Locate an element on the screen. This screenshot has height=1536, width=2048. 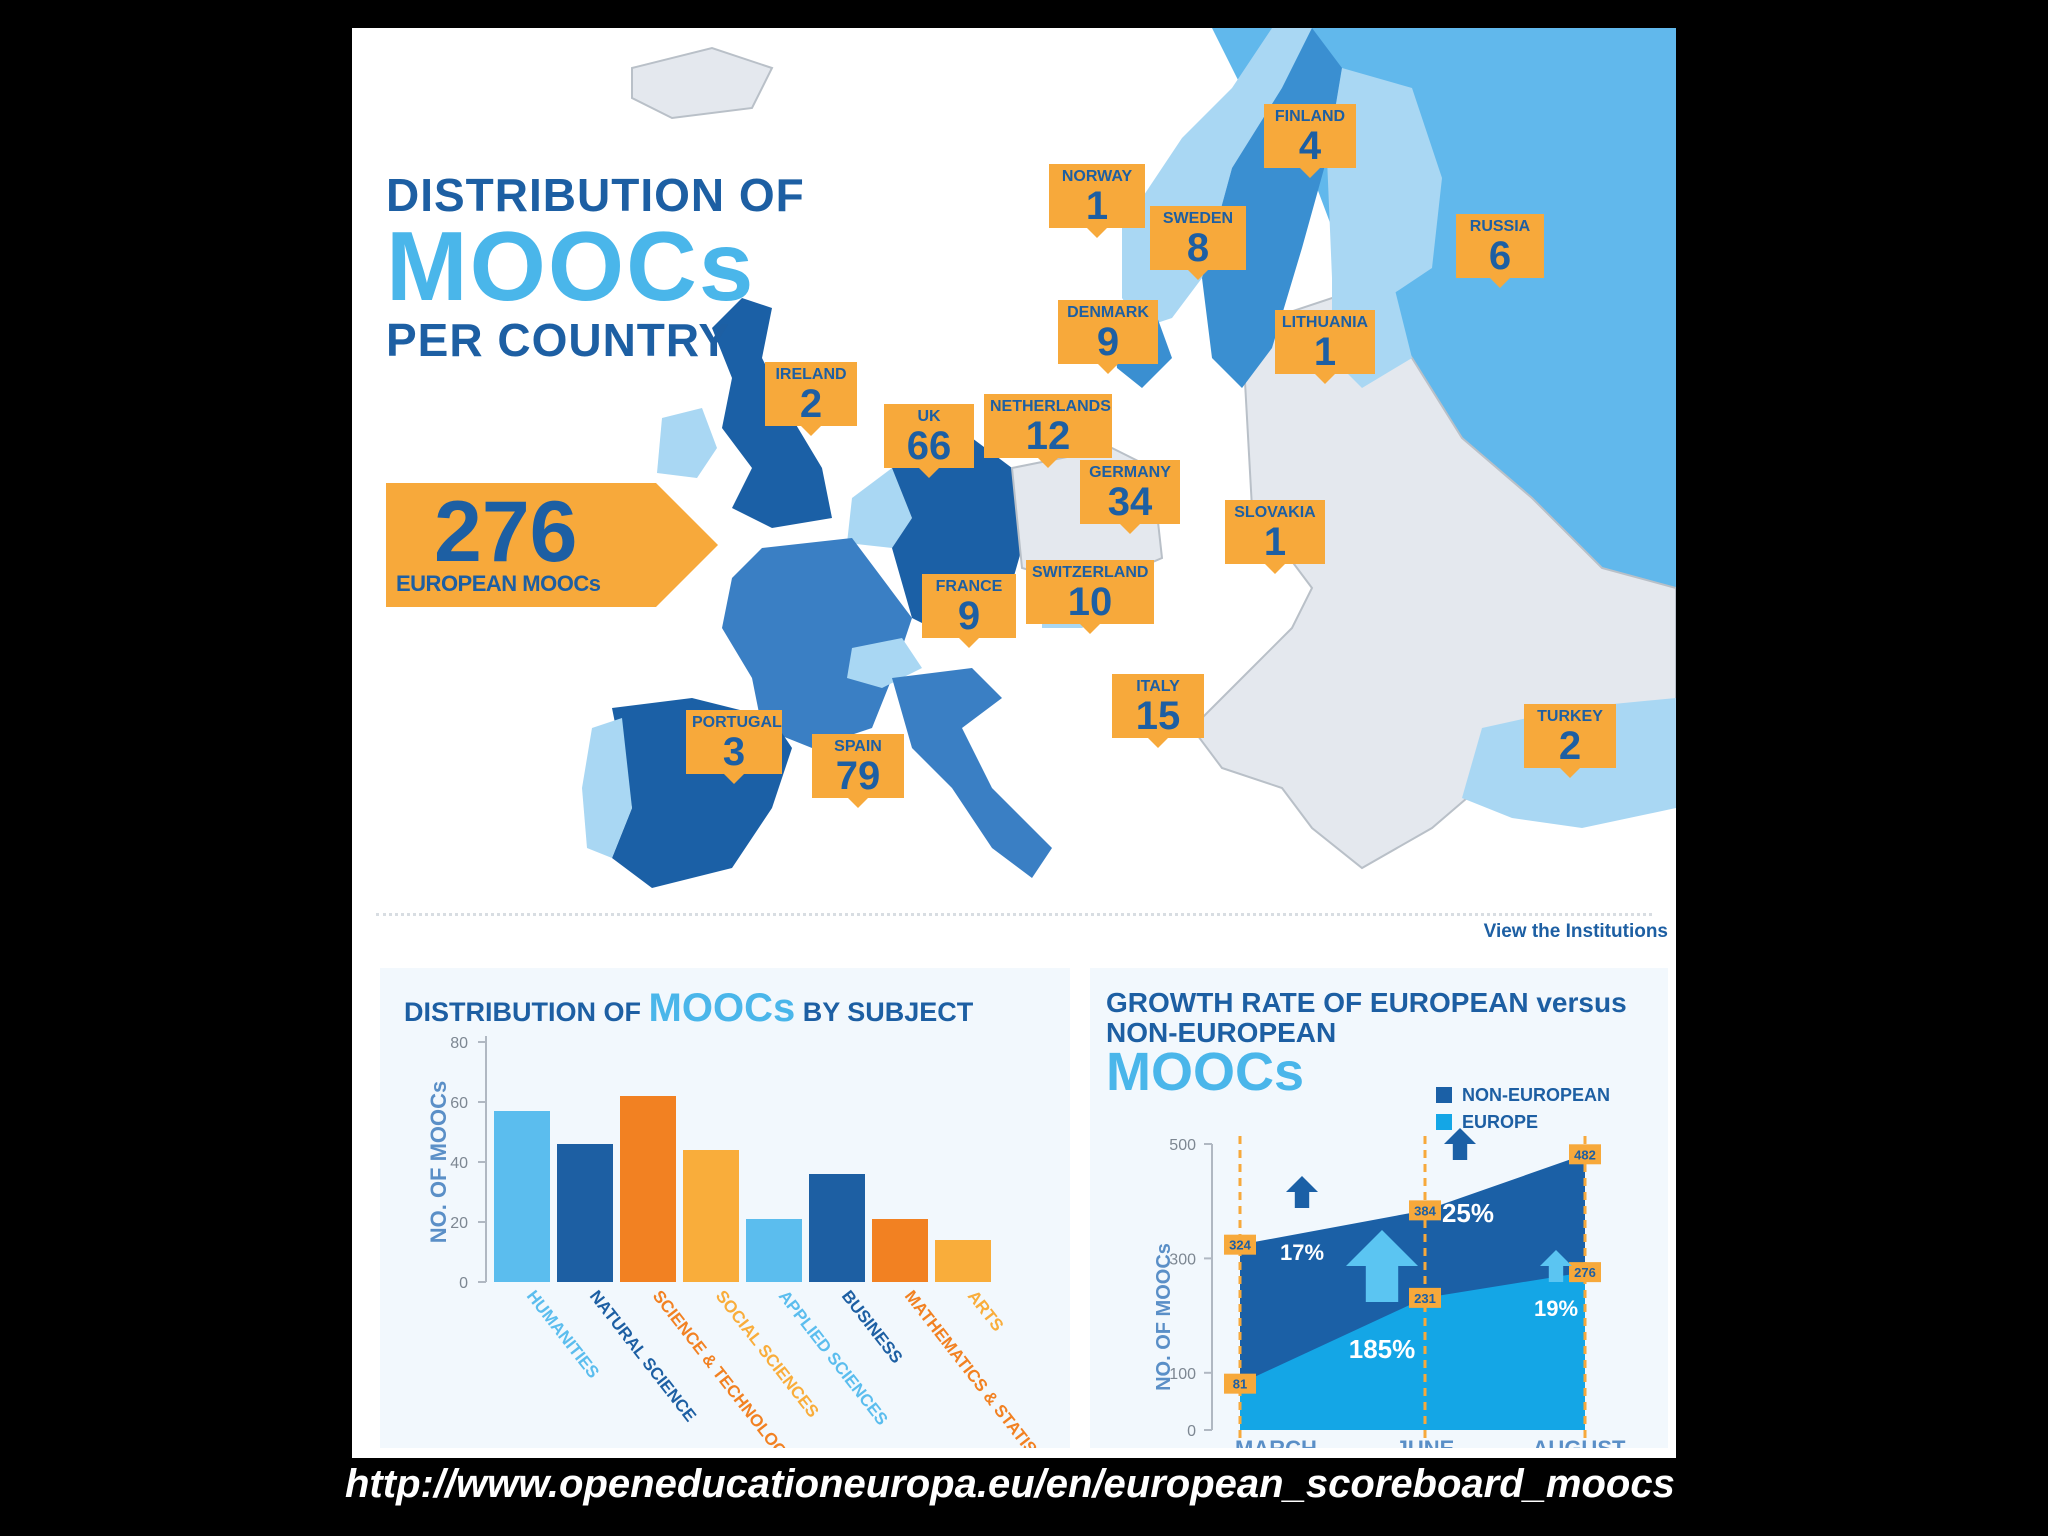
total-moocs-banner: 276 EUROPEAN MOOCs is located at coordinates (552, 545).